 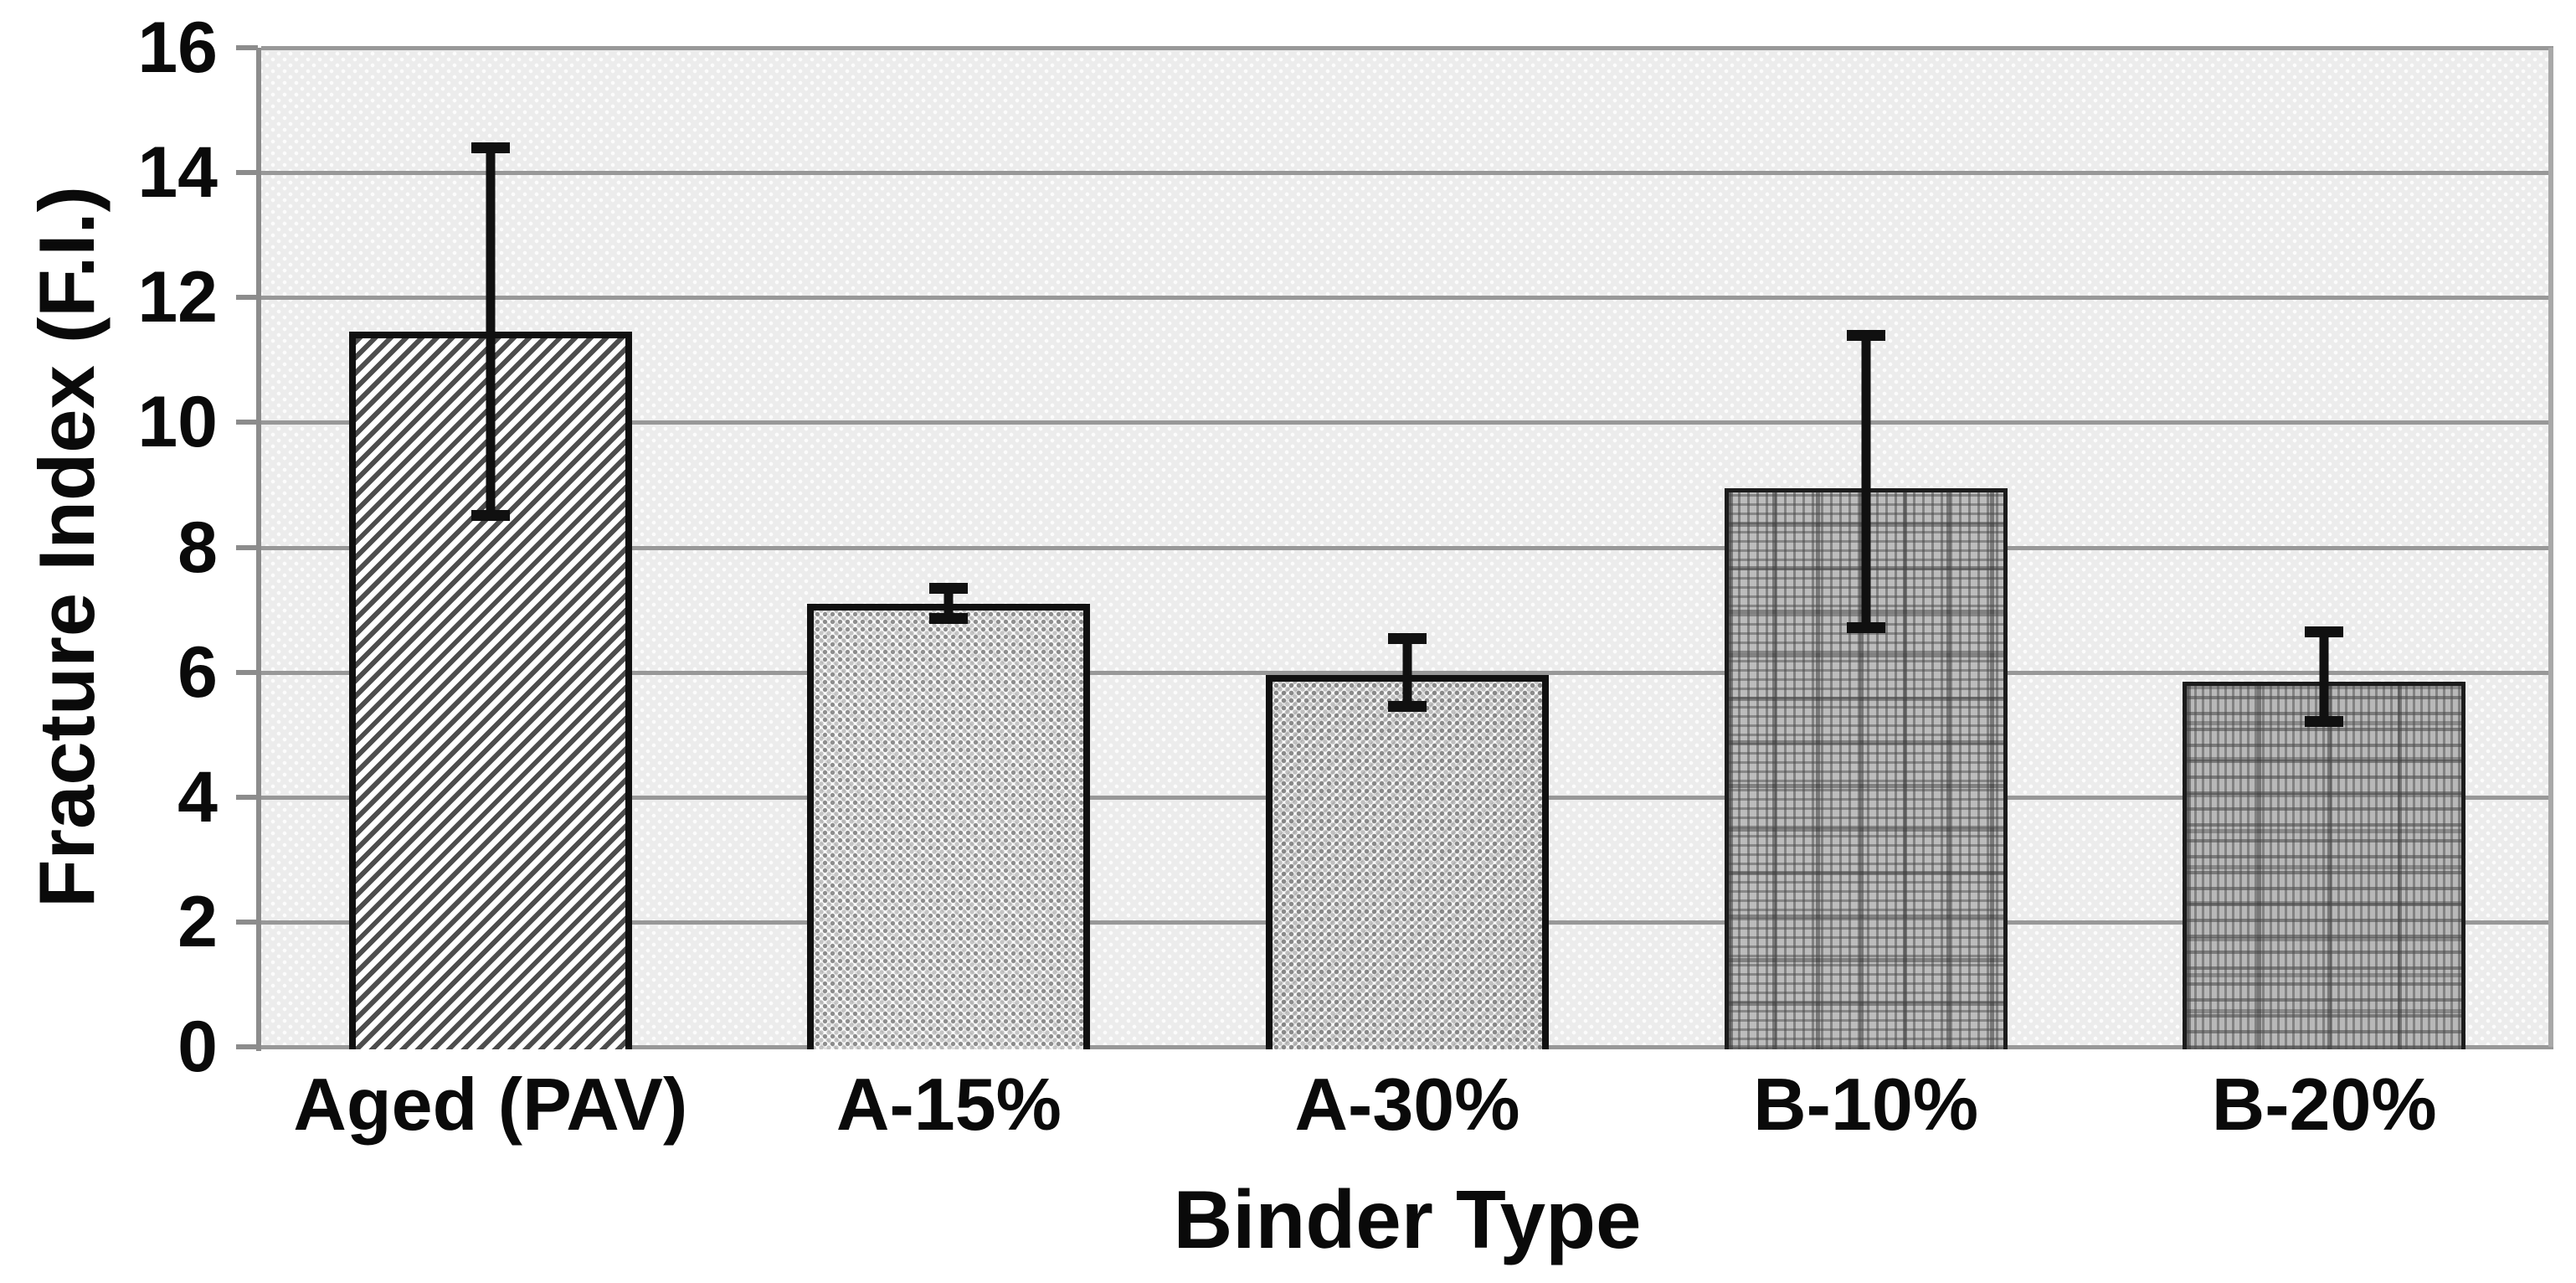 I want to click on y-tick-label-16: 16, so click(x=178, y=48).